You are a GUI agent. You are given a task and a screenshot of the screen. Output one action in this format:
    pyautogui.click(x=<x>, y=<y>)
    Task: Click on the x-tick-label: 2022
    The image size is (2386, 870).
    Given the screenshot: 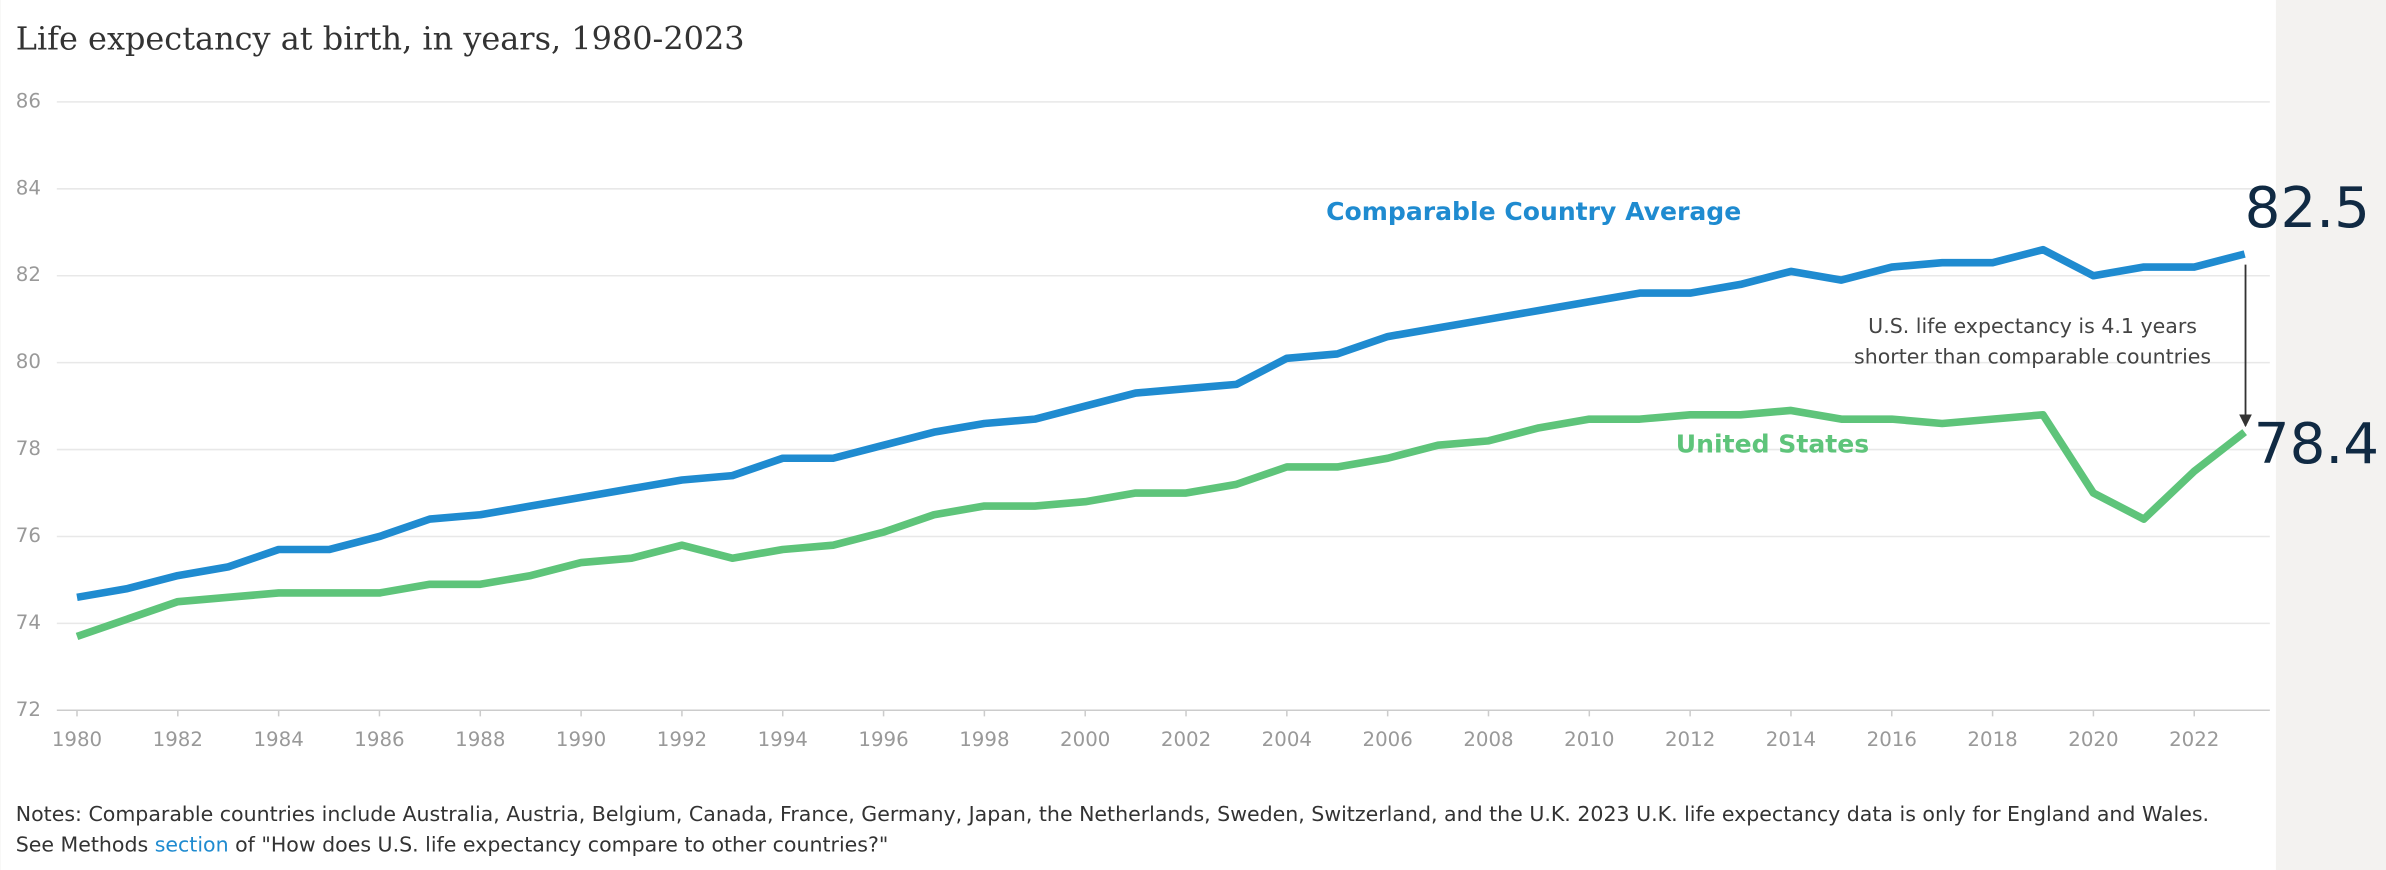 What is the action you would take?
    pyautogui.click(x=2194, y=739)
    